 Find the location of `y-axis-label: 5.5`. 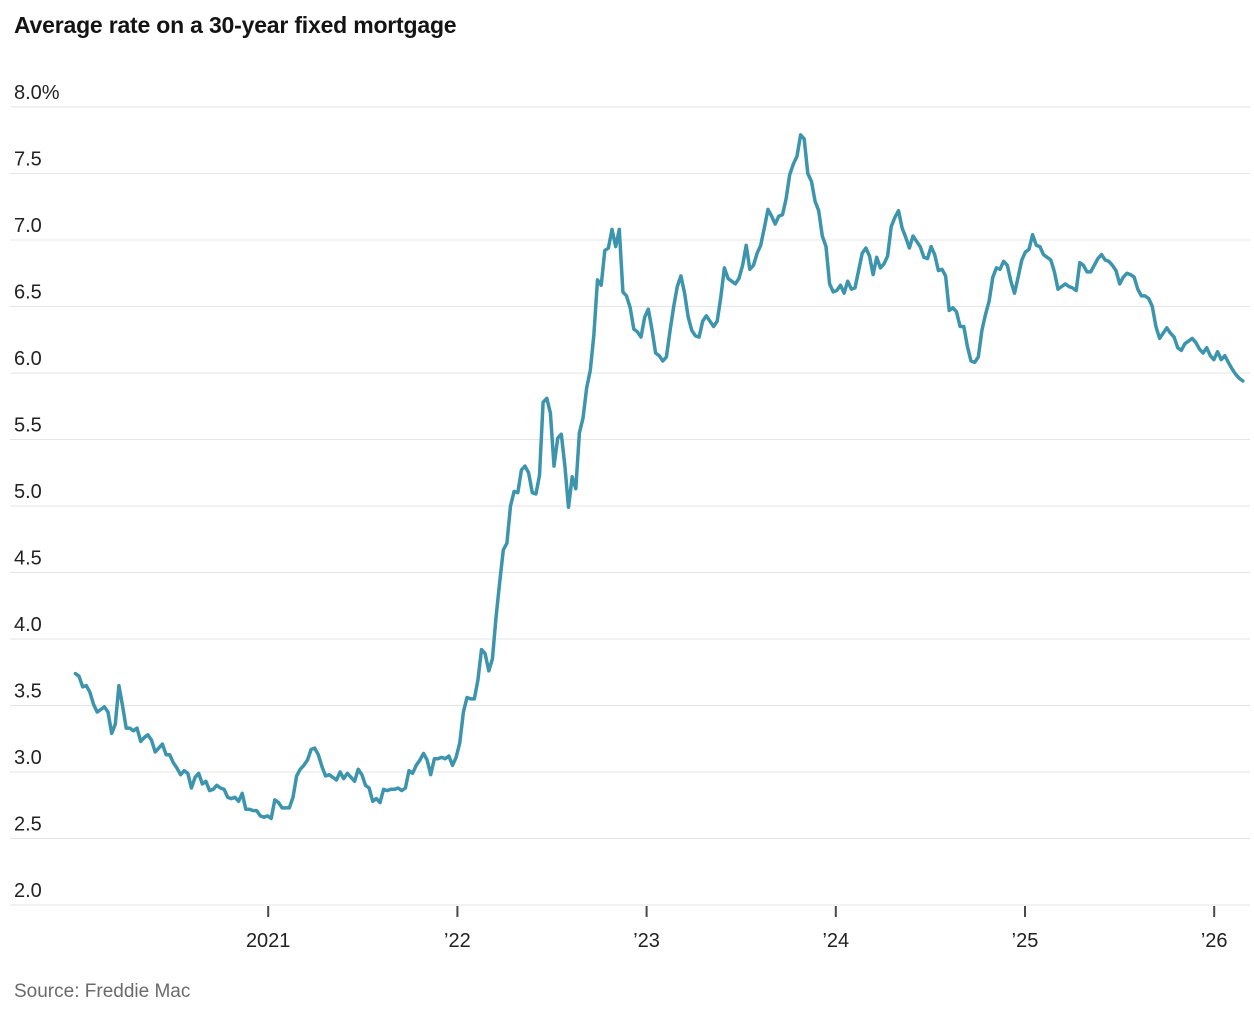

y-axis-label: 5.5 is located at coordinates (28, 426).